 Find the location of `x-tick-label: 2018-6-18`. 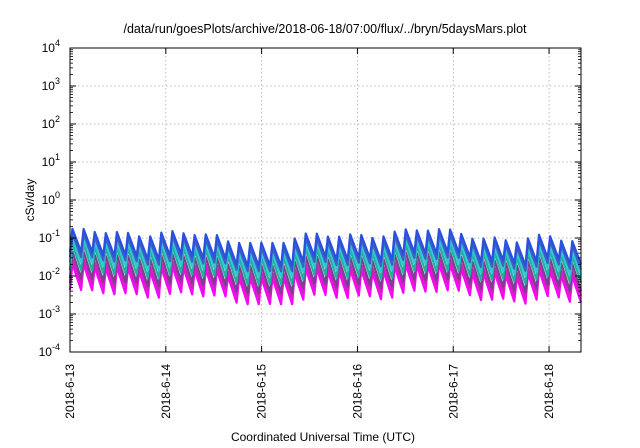

x-tick-label: 2018-6-18 is located at coordinates (549, 391).